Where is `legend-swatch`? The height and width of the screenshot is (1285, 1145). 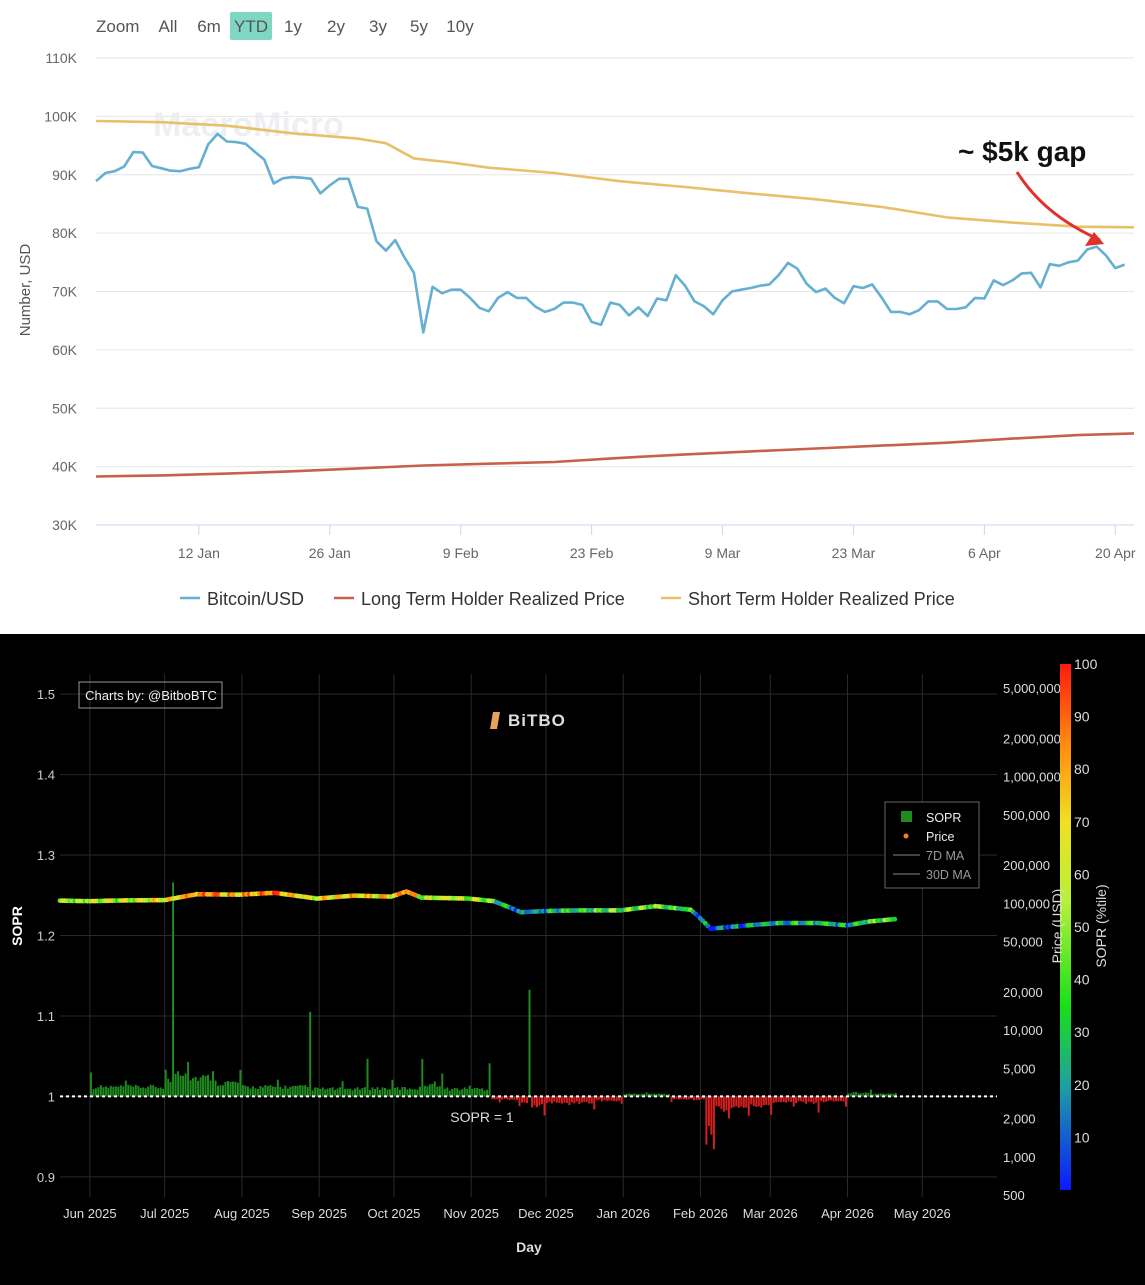 legend-swatch is located at coordinates (906, 836).